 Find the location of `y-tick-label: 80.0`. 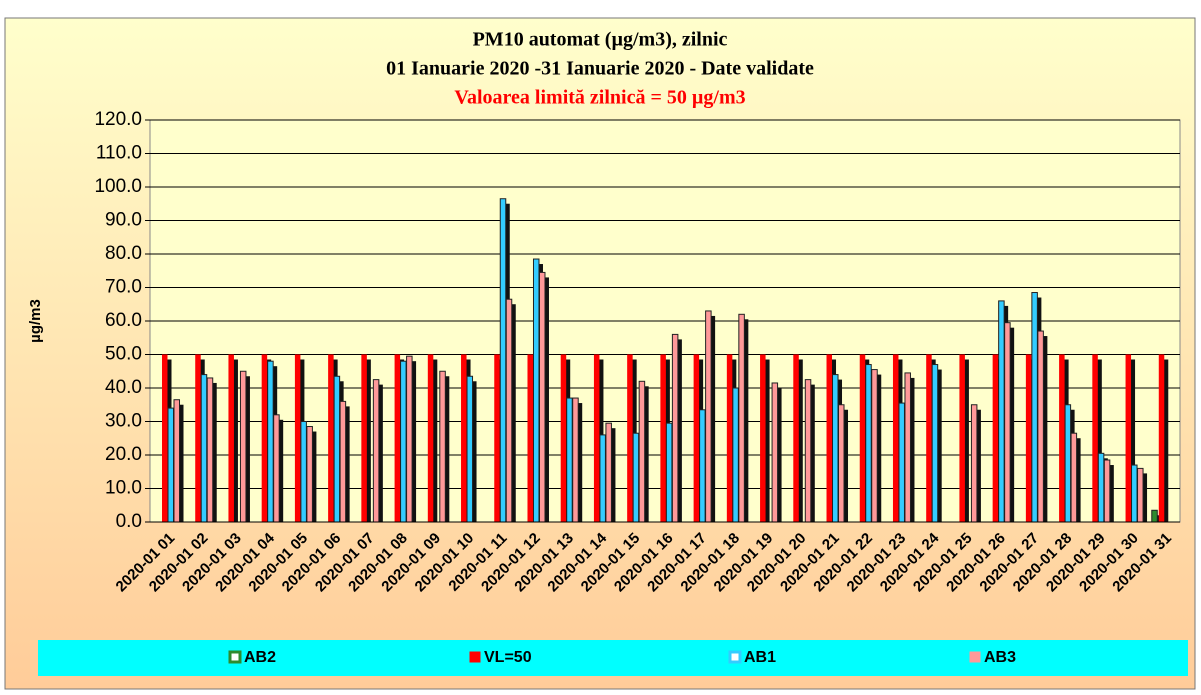

y-tick-label: 80.0 is located at coordinates (123, 253).